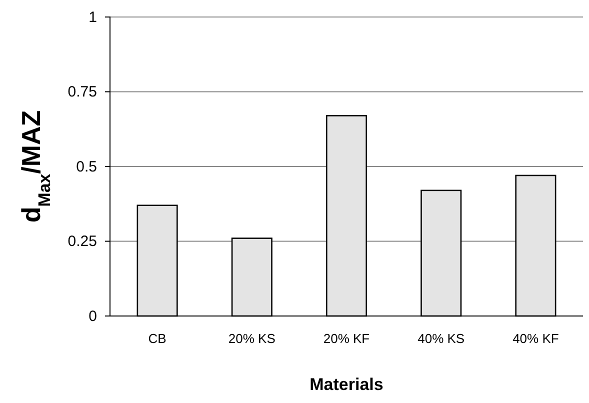 The image size is (589, 403). I want to click on y-tick-label: 1, so click(92, 17).